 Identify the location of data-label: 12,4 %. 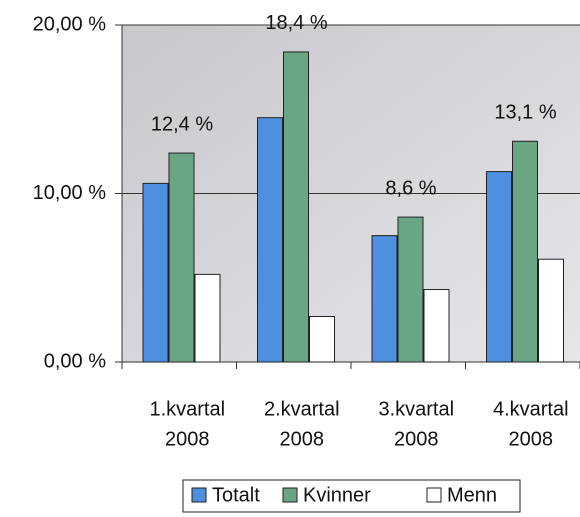
(182, 124).